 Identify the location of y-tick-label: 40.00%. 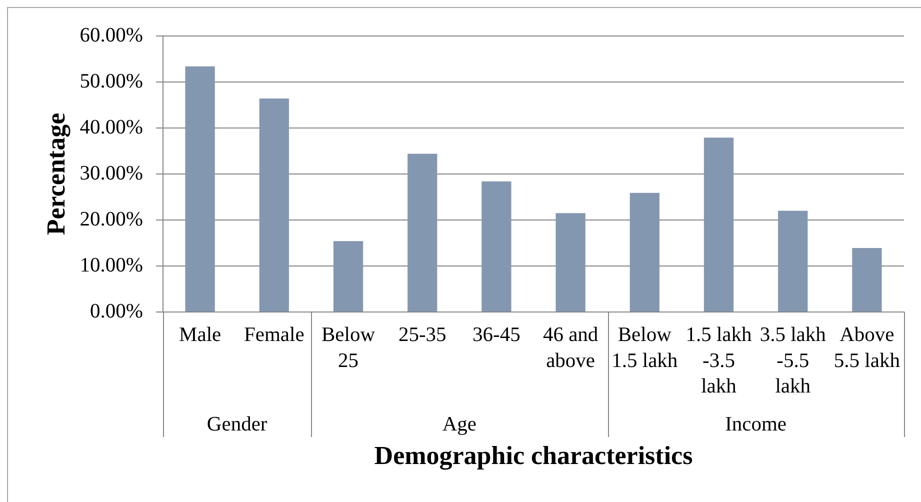
(111, 127).